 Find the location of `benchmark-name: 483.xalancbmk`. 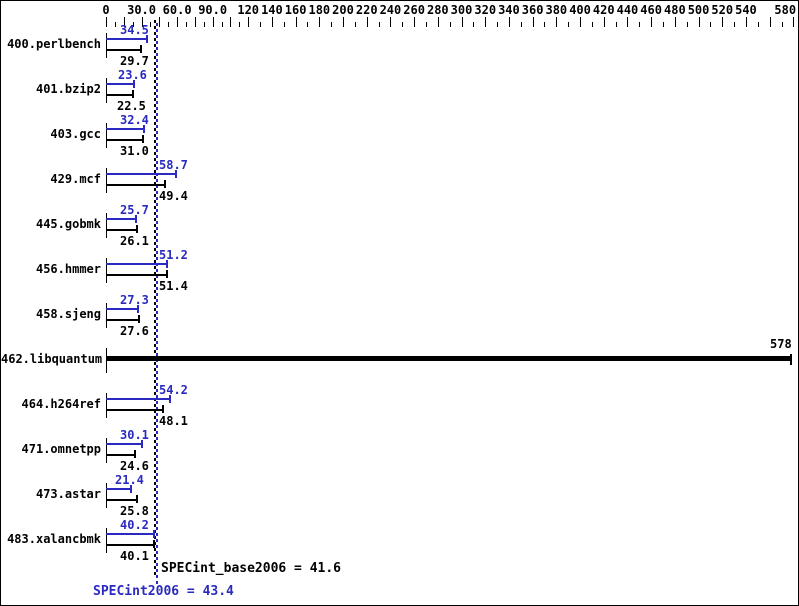

benchmark-name: 483.xalancbmk is located at coordinates (54, 539).